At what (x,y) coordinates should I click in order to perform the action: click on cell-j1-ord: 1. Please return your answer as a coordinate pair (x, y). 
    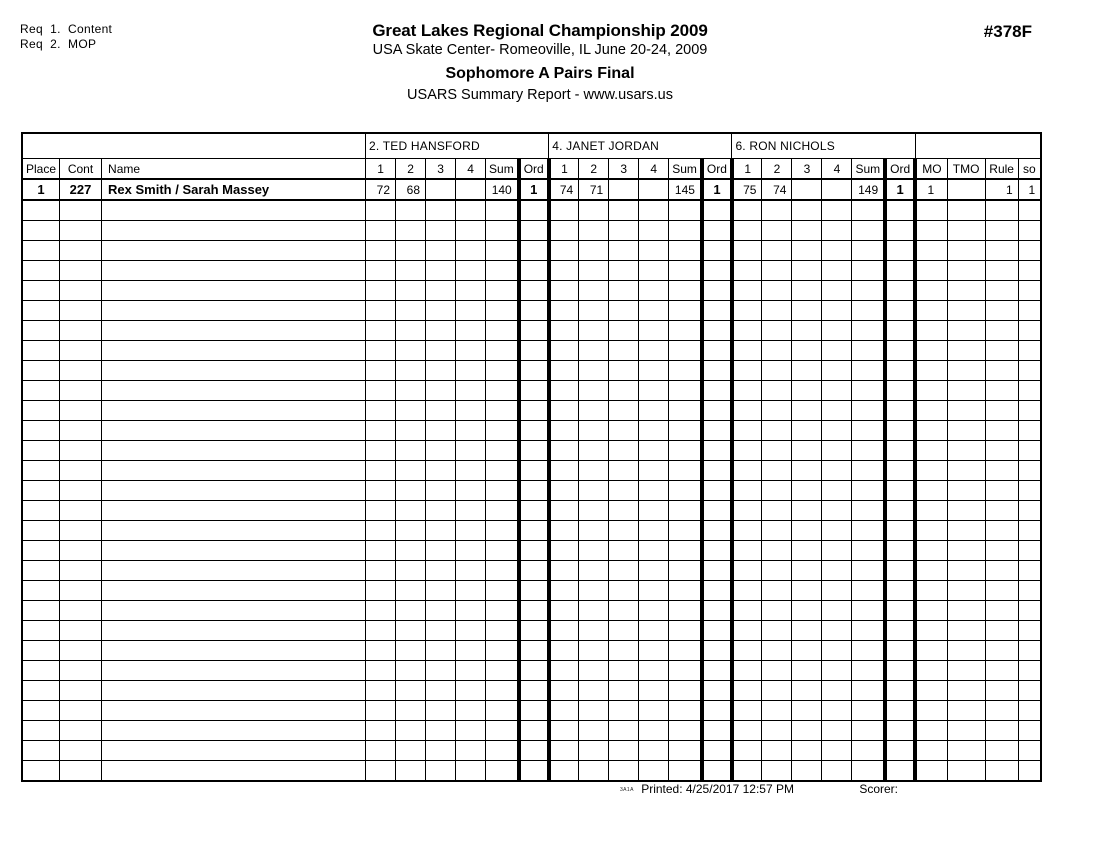
    Looking at the image, I should click on (533, 189).